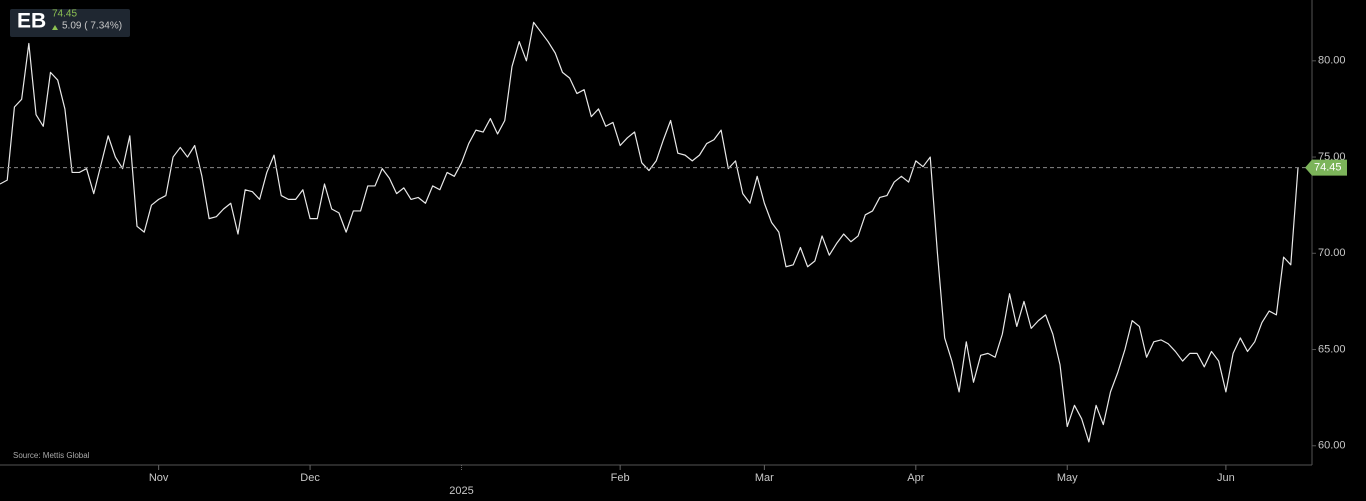 The width and height of the screenshot is (1366, 501). What do you see at coordinates (764, 478) in the screenshot?
I see `x-tick-label: Mar` at bounding box center [764, 478].